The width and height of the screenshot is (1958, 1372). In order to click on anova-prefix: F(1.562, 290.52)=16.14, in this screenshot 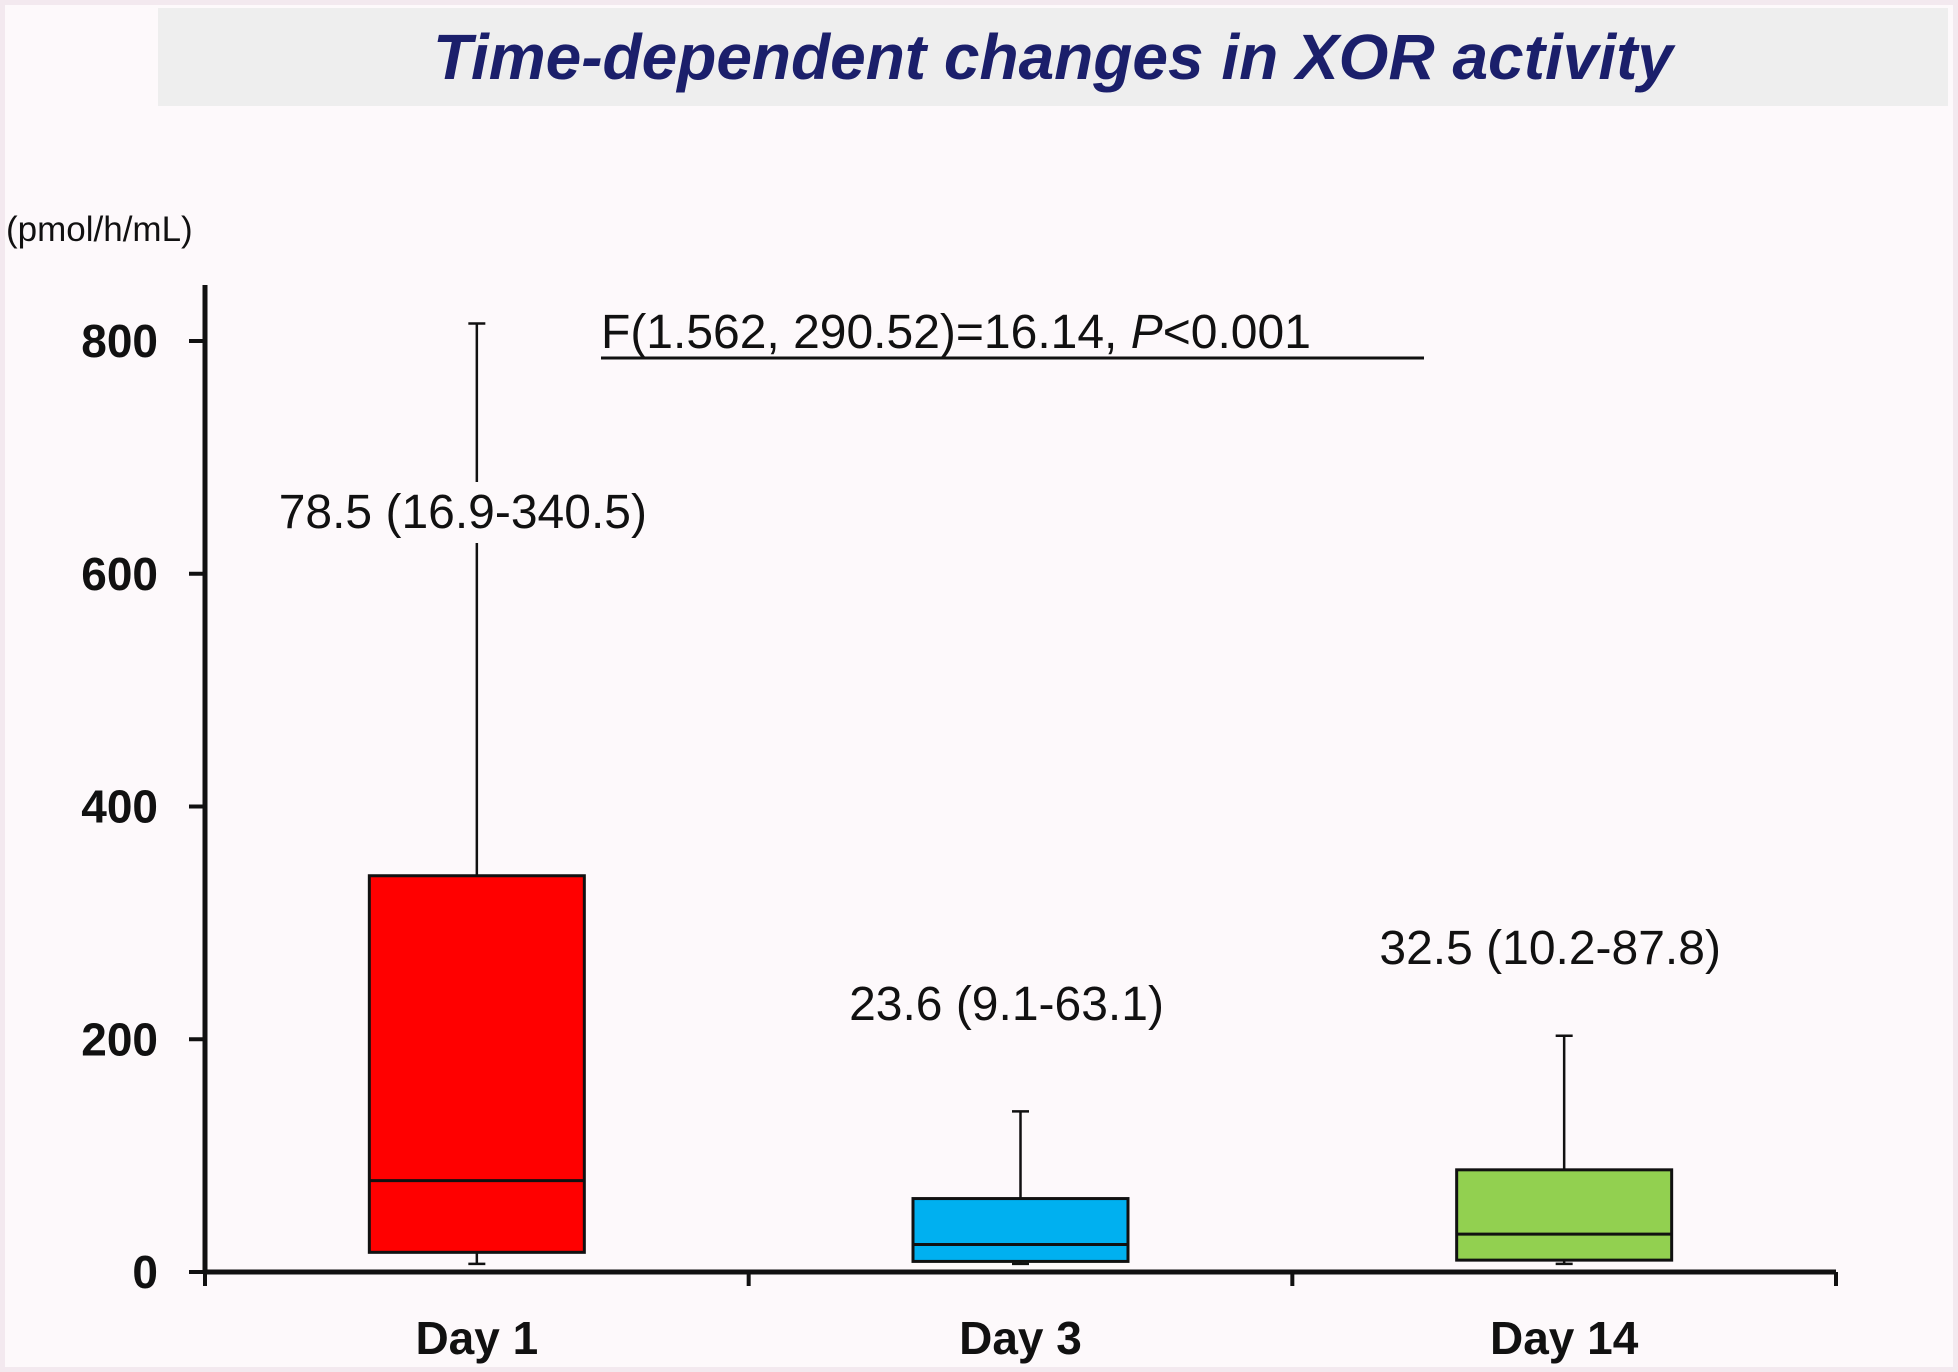, I will do `click(866, 332)`.